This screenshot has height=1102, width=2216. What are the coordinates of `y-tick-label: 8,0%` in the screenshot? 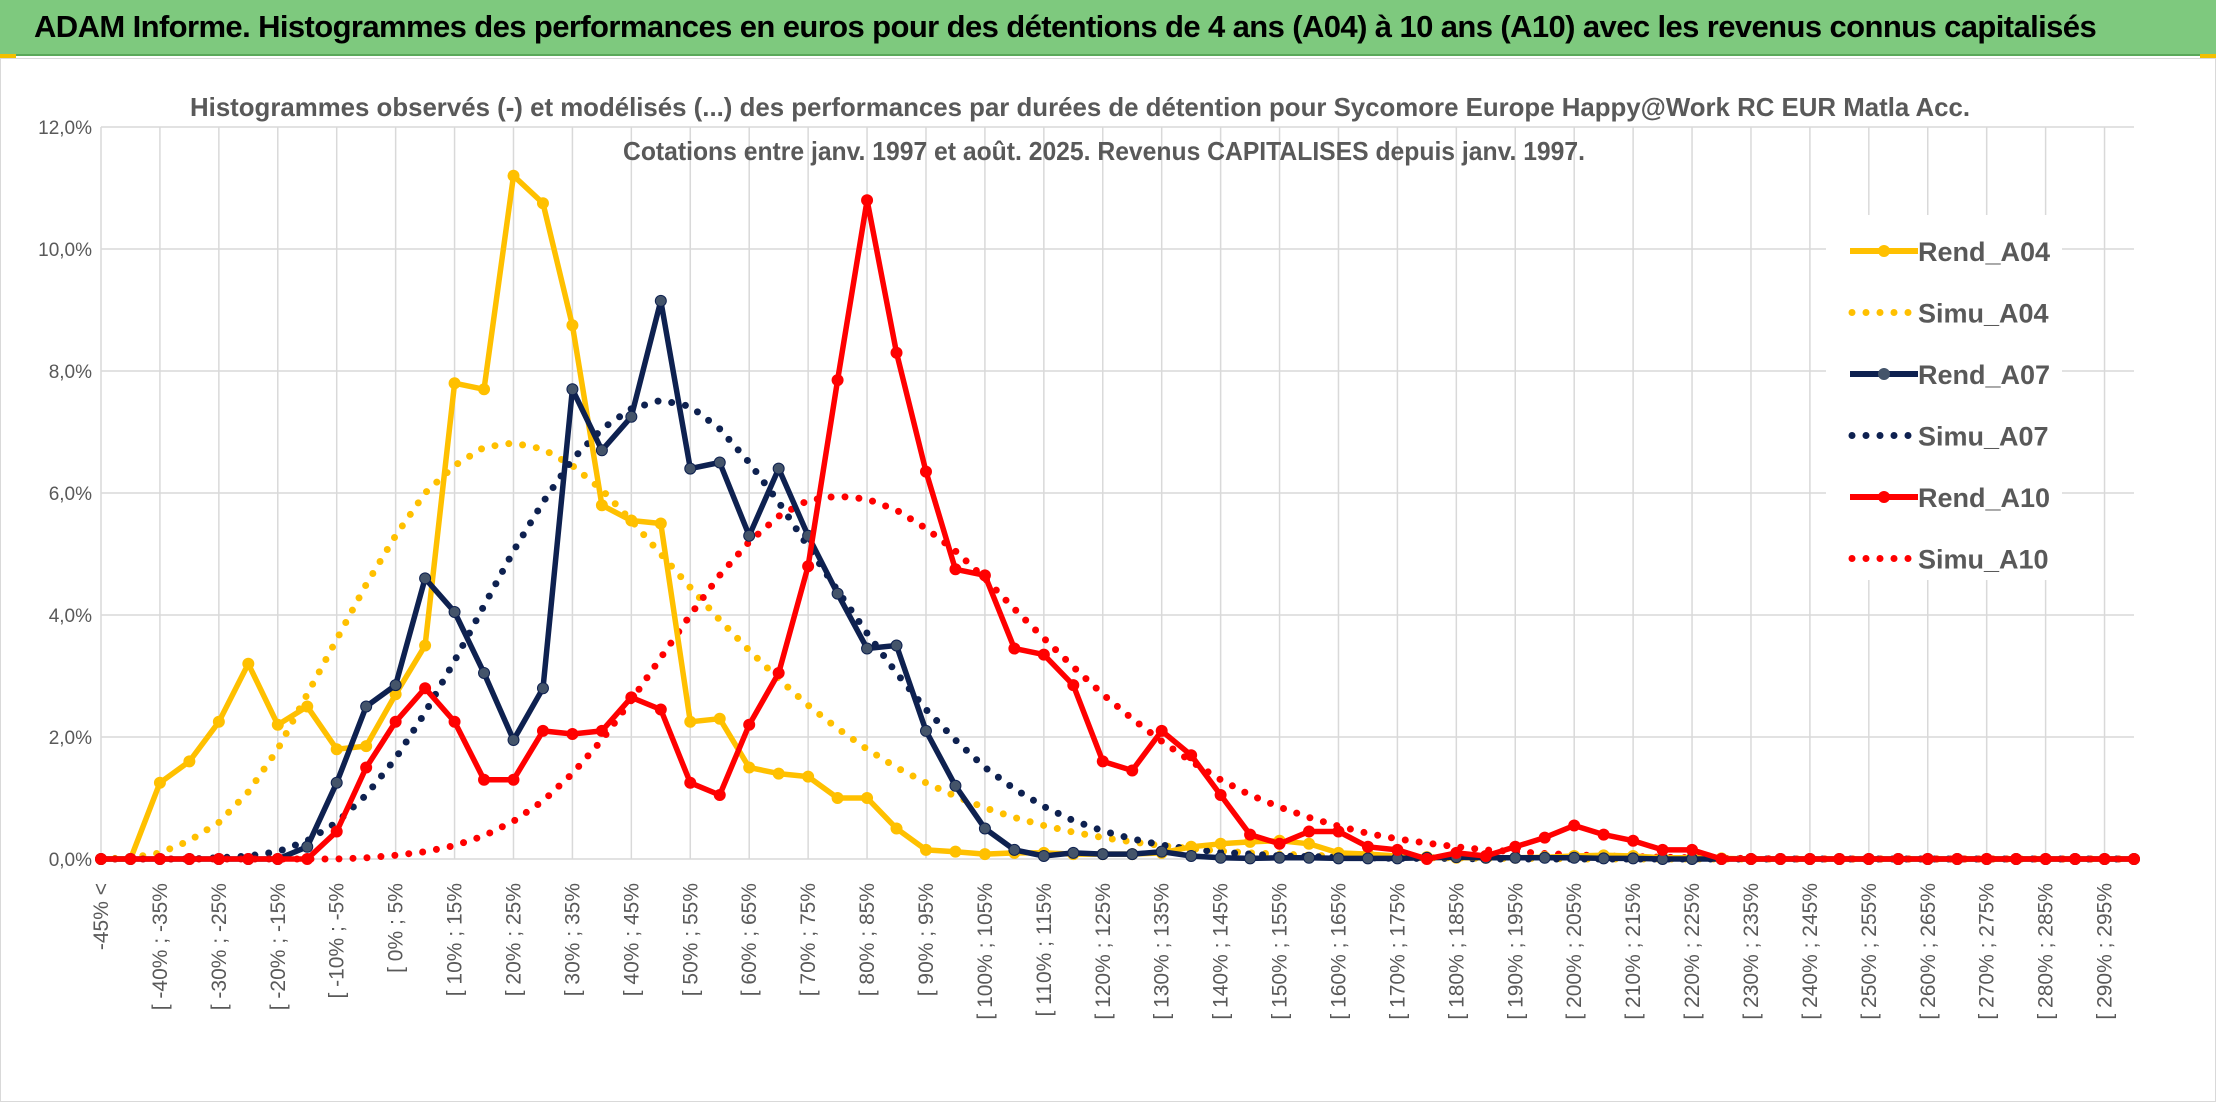 It's located at (70, 372).